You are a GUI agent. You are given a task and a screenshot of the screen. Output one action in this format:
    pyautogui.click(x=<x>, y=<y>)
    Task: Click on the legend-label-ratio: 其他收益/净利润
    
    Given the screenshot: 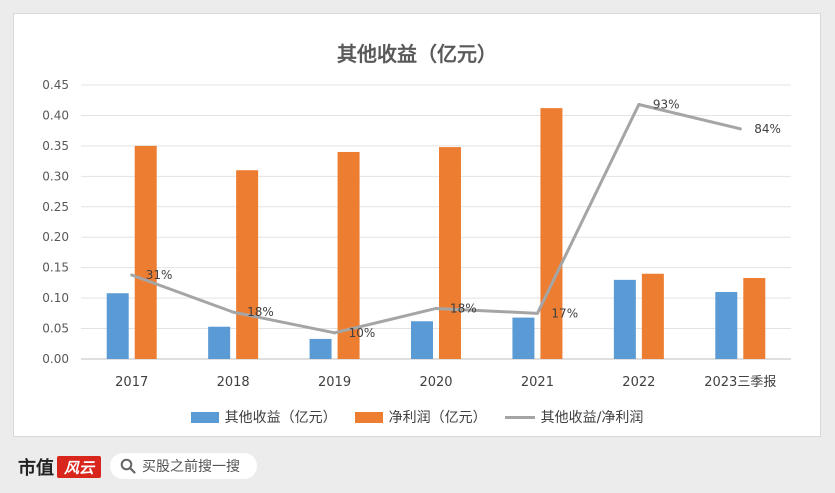 What is the action you would take?
    pyautogui.click(x=592, y=418)
    